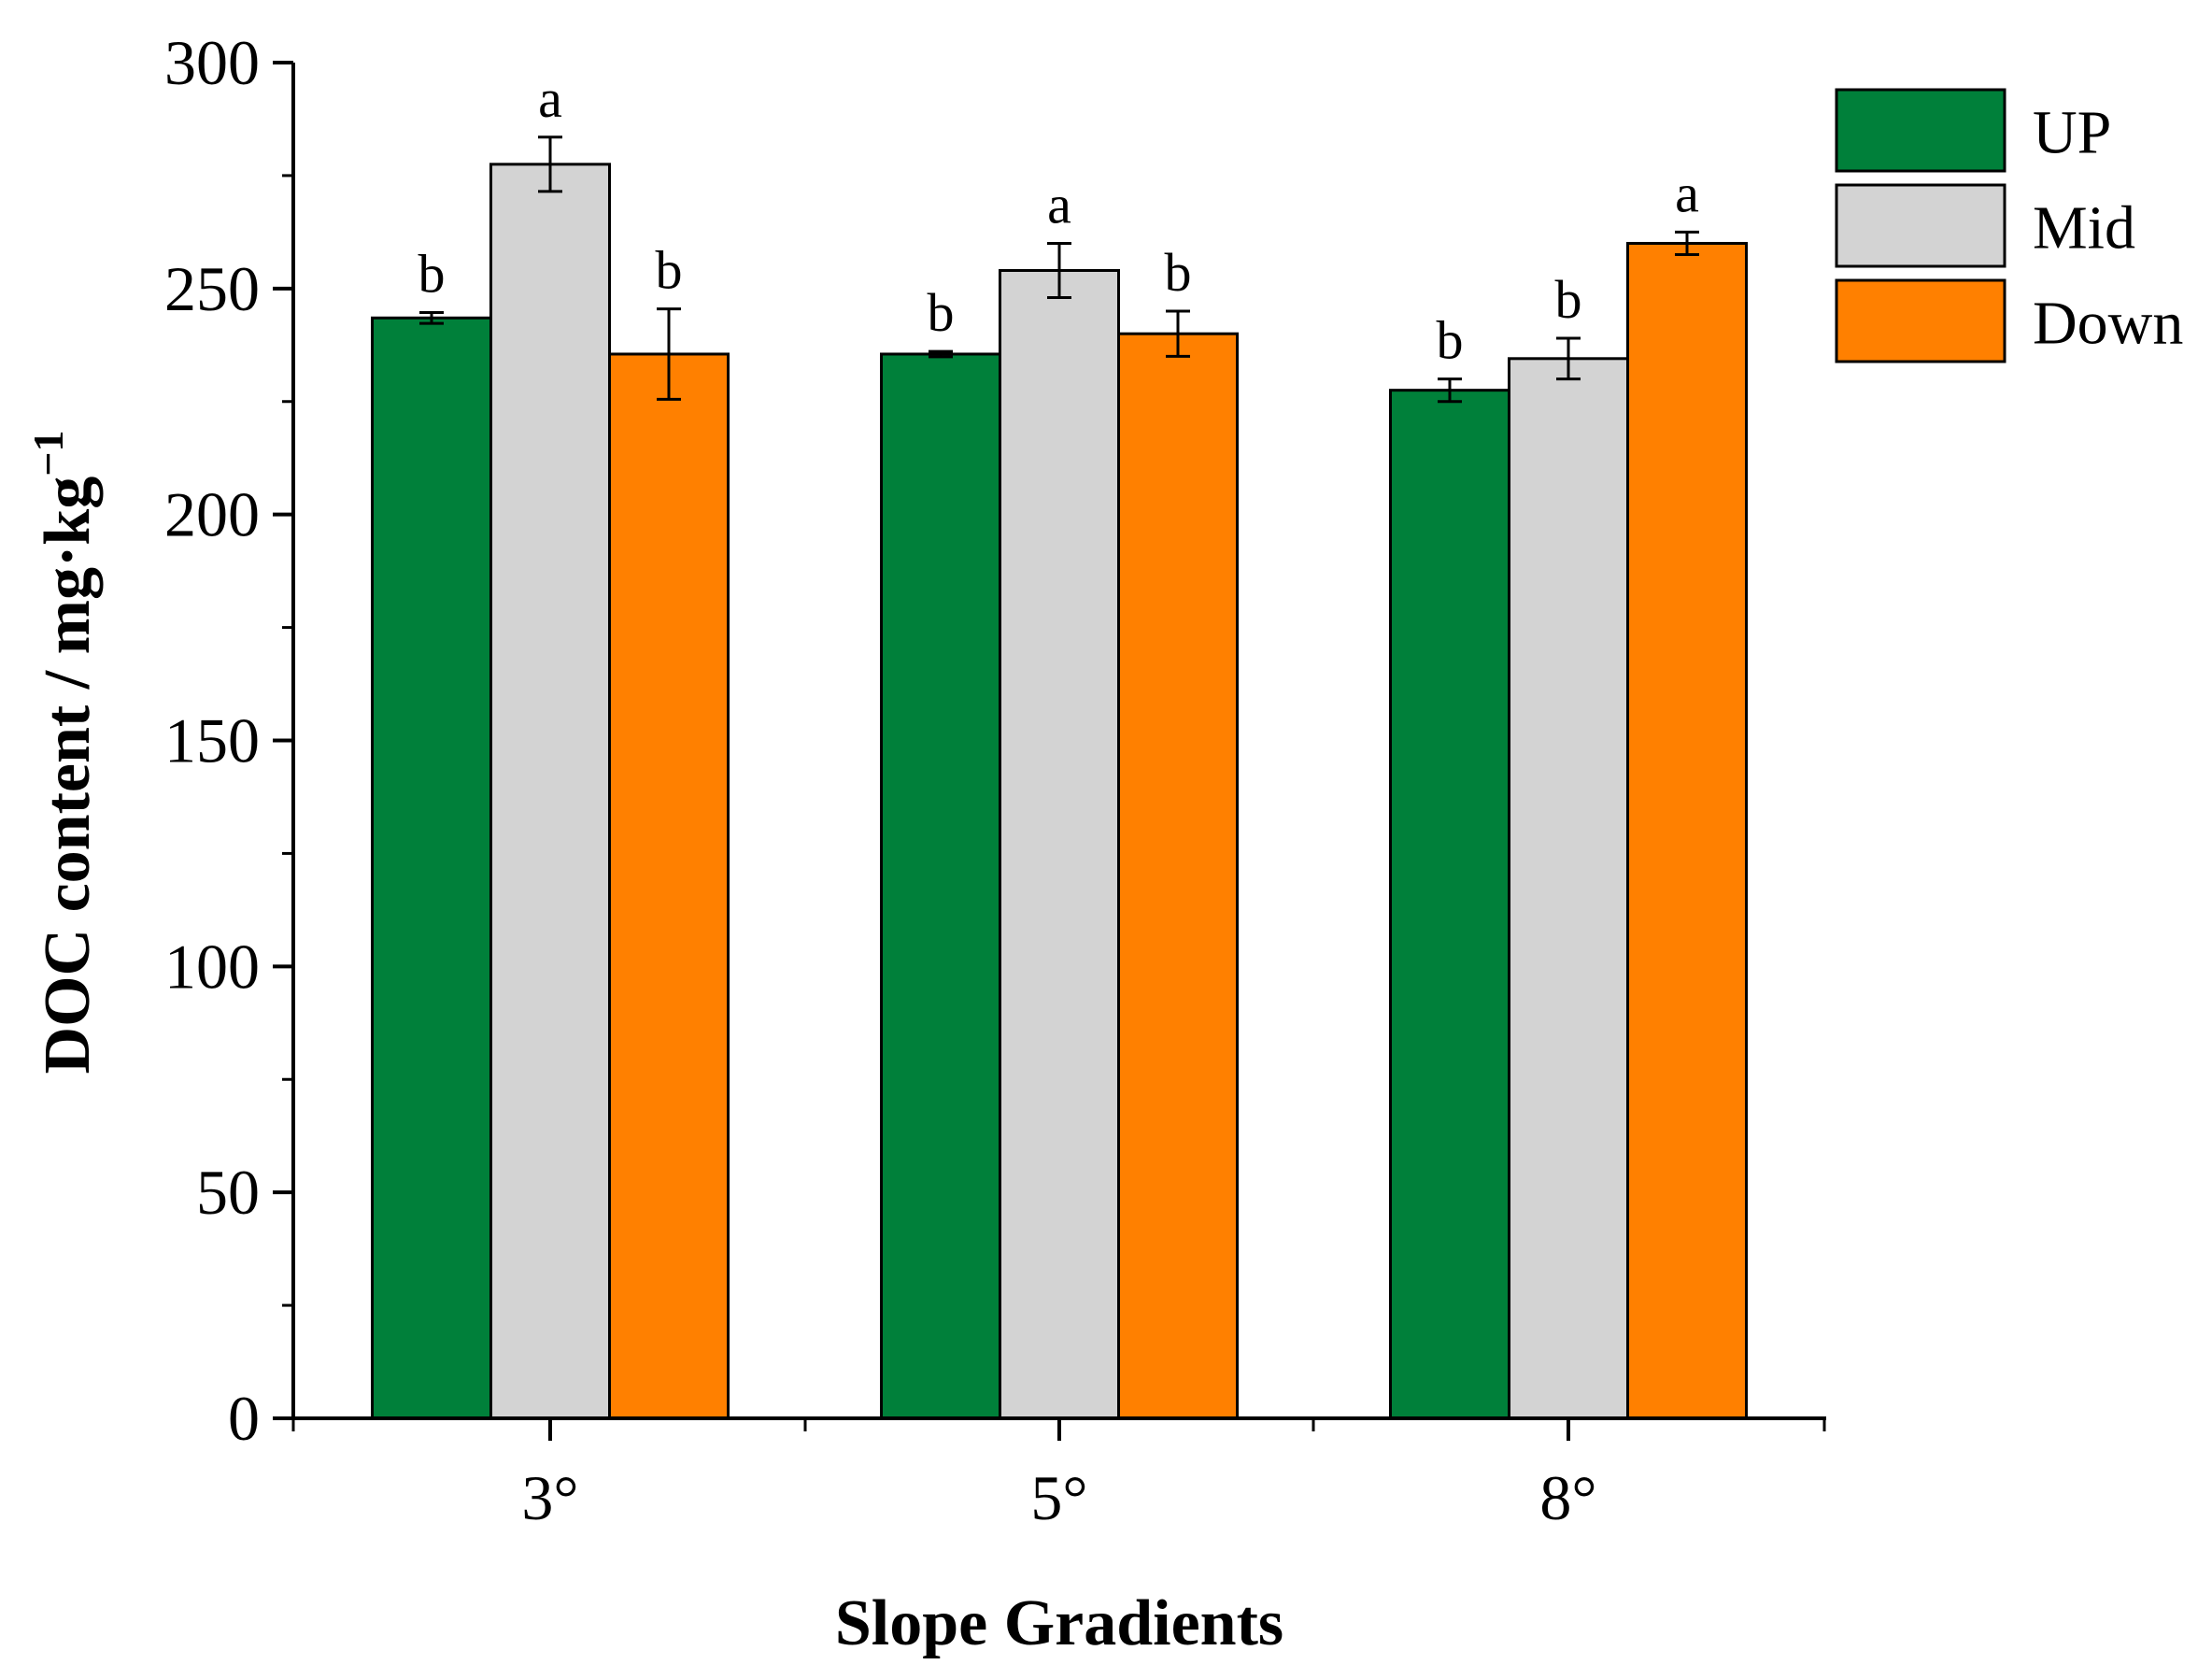 The height and width of the screenshot is (1679, 2212). What do you see at coordinates (1058, 1497) in the screenshot?
I see `x-tick-label: 5°` at bounding box center [1058, 1497].